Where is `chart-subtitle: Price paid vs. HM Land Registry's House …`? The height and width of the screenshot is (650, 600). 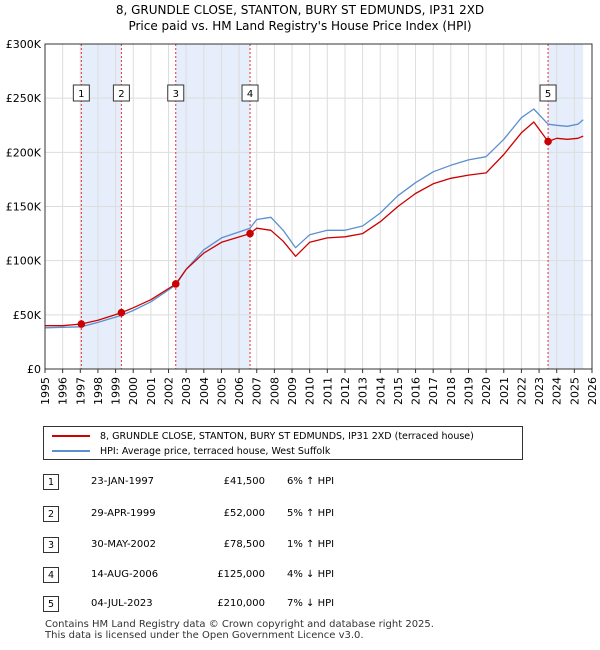 chart-subtitle: Price paid vs. HM Land Registry's House … is located at coordinates (299, 26).